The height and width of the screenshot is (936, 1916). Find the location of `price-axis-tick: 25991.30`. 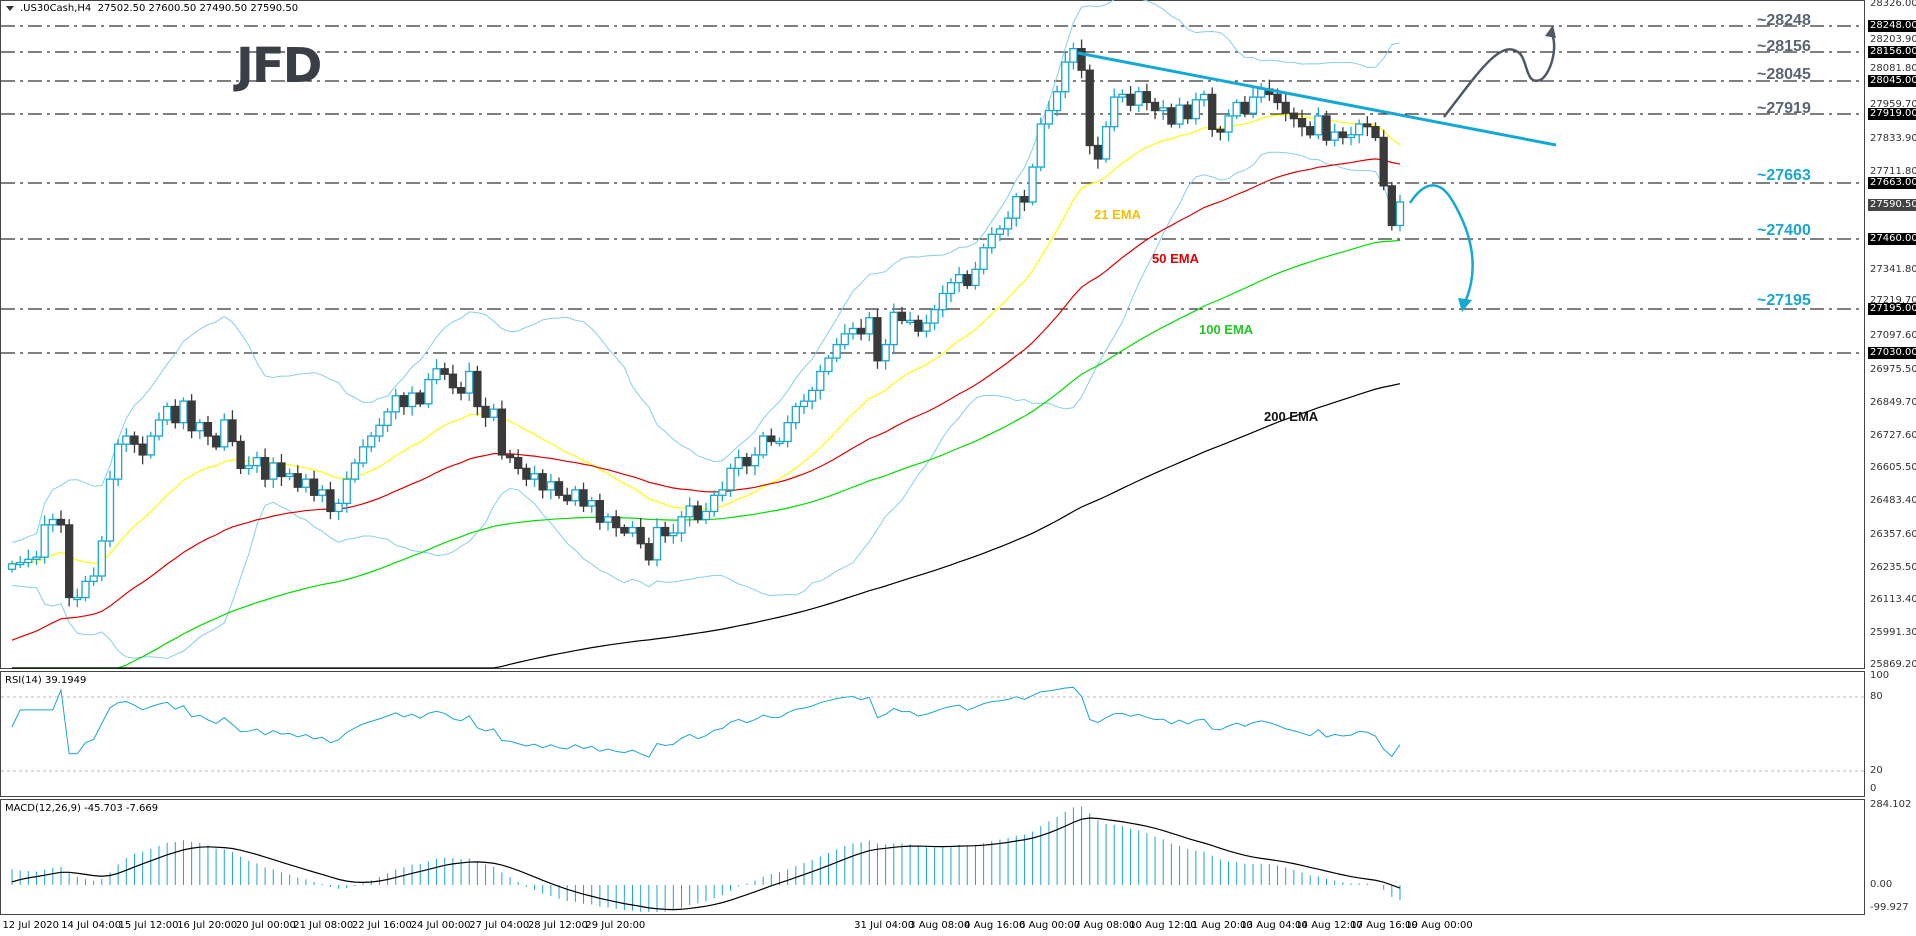

price-axis-tick: 25991.30 is located at coordinates (1893, 632).